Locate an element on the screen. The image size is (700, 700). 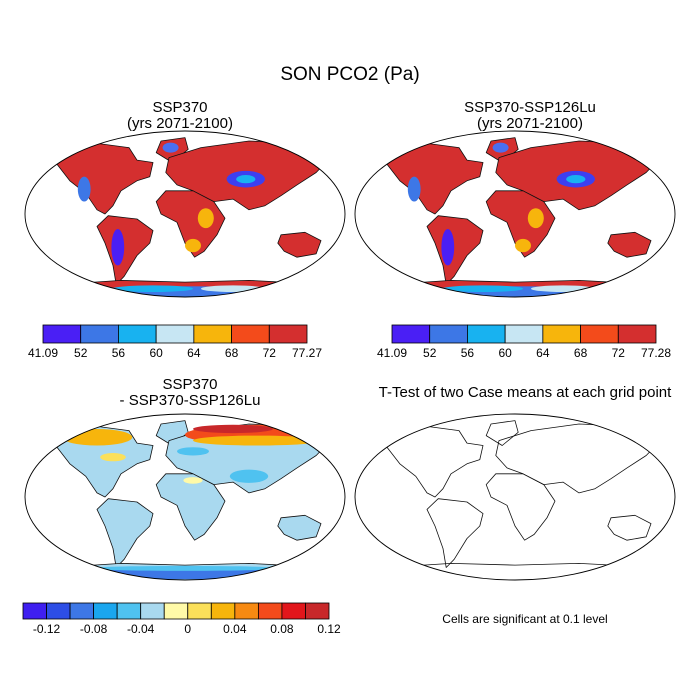
colorbar: 41.09 52 56 60 64 68 72 77.27 is located at coordinates (175, 342).